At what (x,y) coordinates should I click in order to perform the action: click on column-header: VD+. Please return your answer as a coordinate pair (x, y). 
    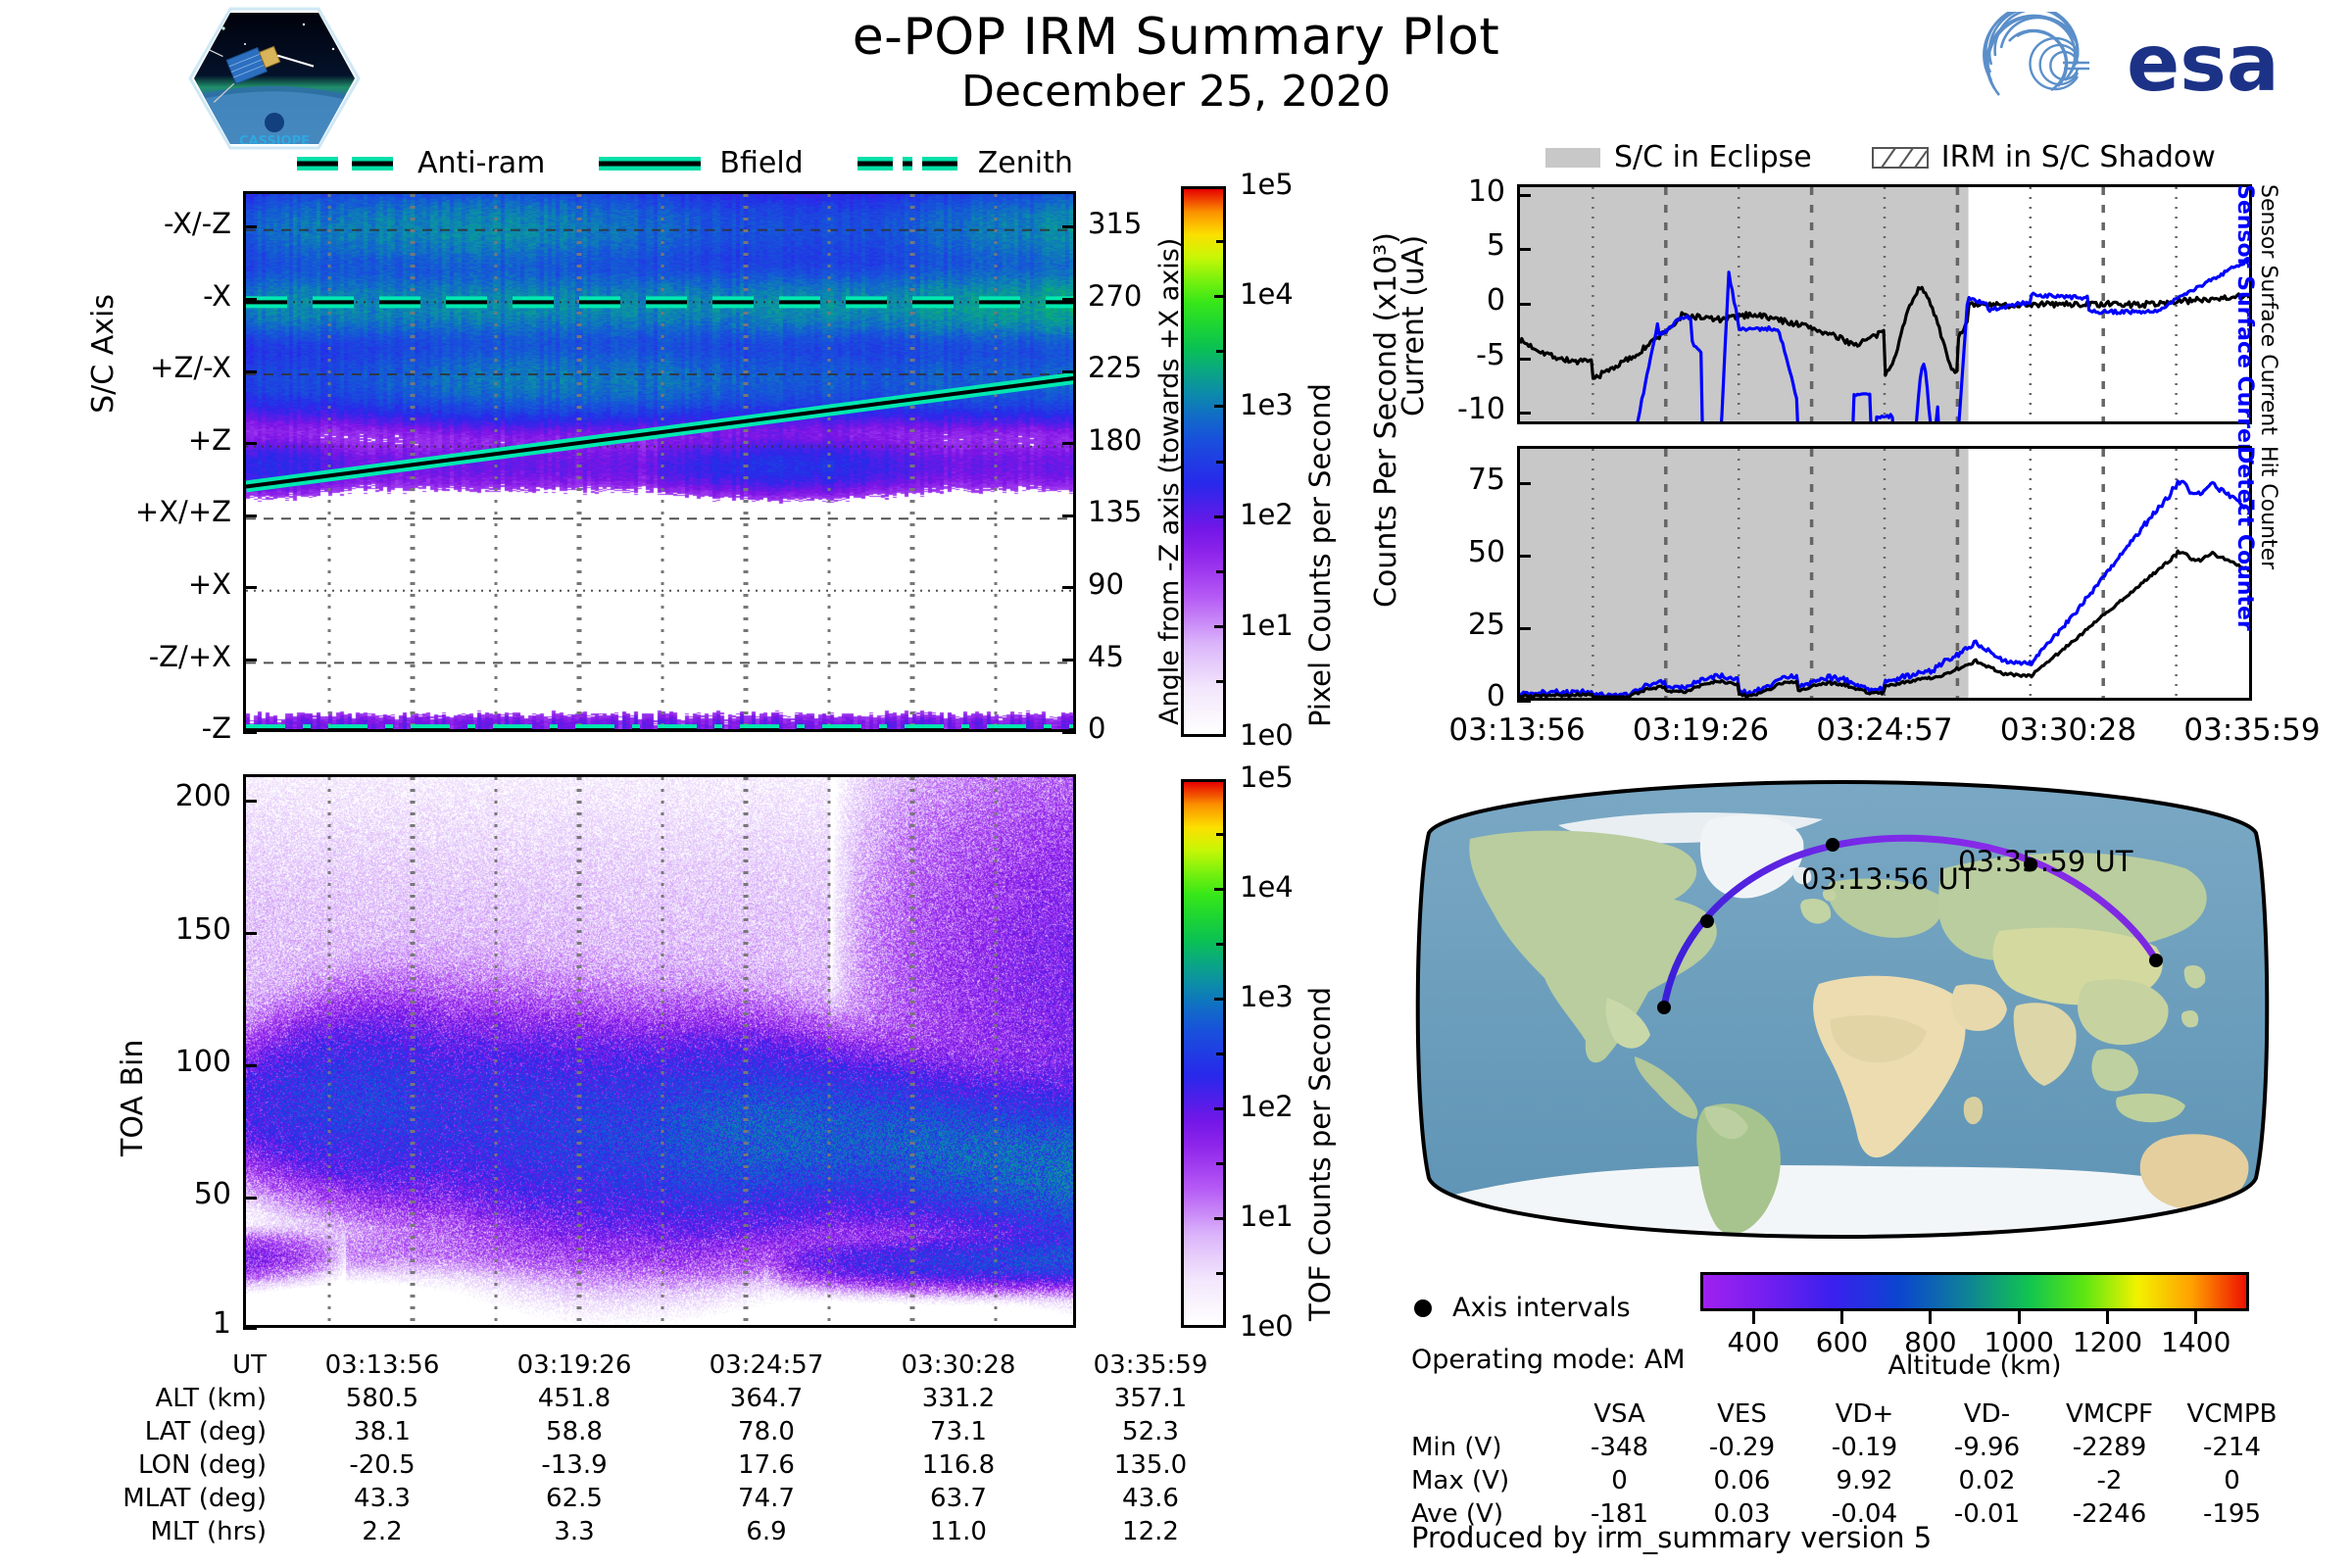
    Looking at the image, I should click on (1864, 1414).